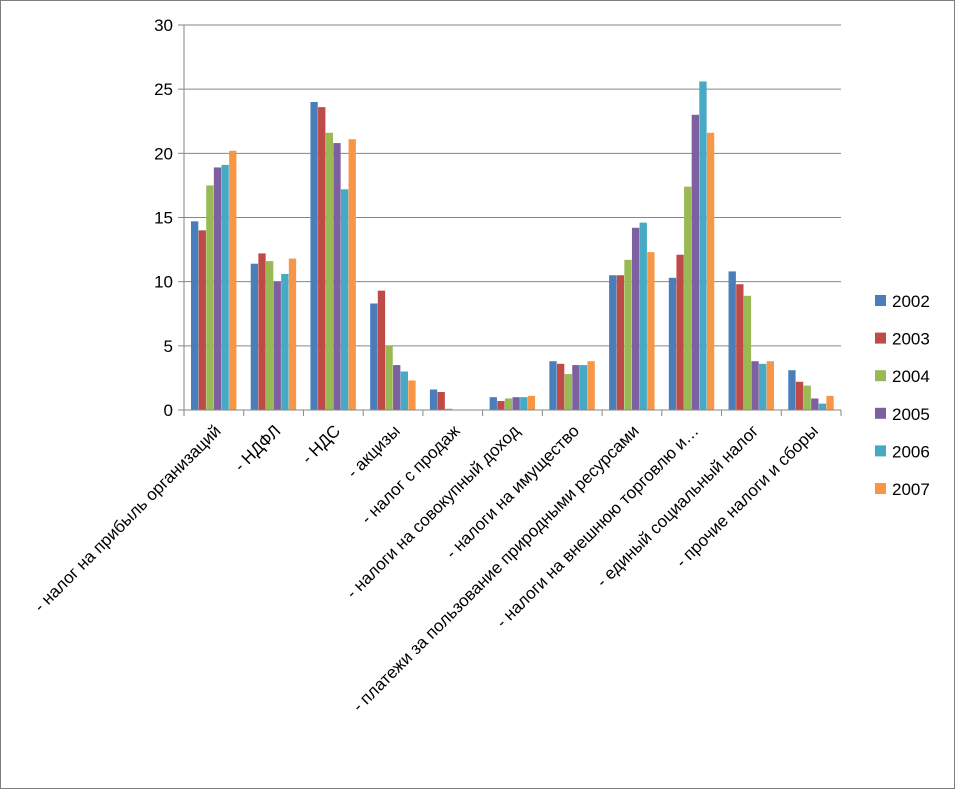 The width and height of the screenshot is (955, 790). What do you see at coordinates (880, 413) in the screenshot?
I see `legend-swatch-2005` at bounding box center [880, 413].